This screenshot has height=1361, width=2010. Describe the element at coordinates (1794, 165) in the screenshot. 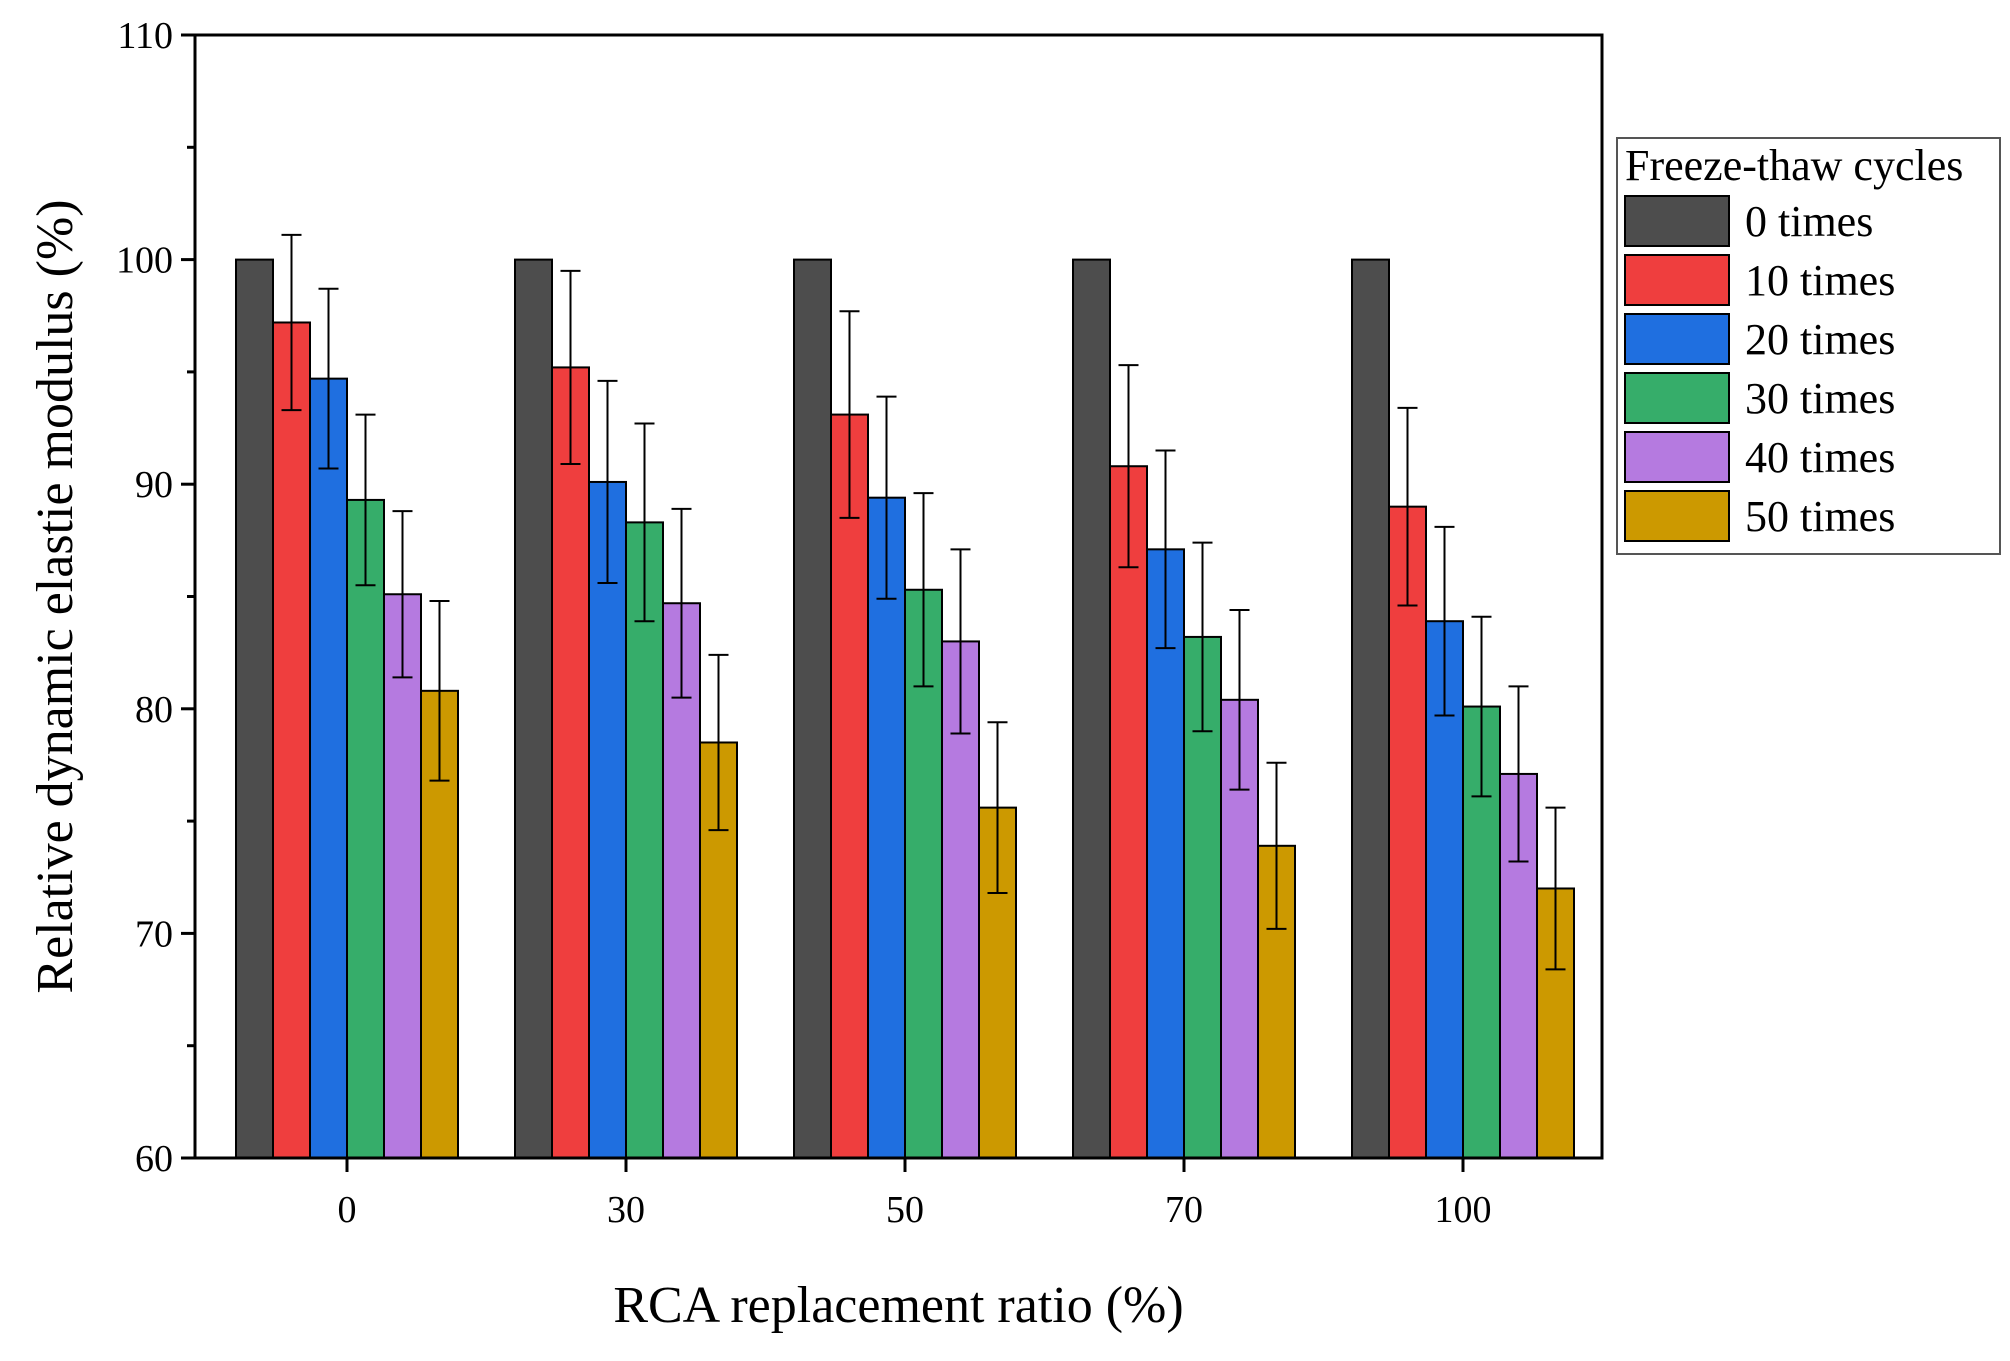

I see `legend-title: Freeze-thaw cycles` at that location.